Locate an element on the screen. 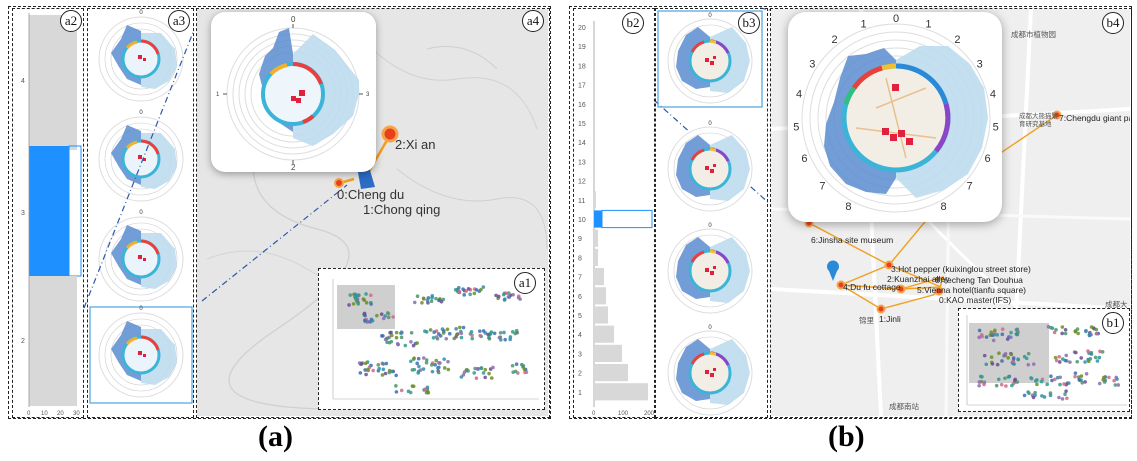 This screenshot has width=1137, height=461. a4-glyph-label-right: 3 is located at coordinates (368, 95).